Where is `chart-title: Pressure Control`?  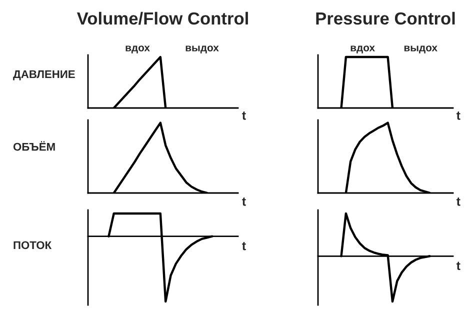
chart-title: Pressure Control is located at coordinates (385, 18).